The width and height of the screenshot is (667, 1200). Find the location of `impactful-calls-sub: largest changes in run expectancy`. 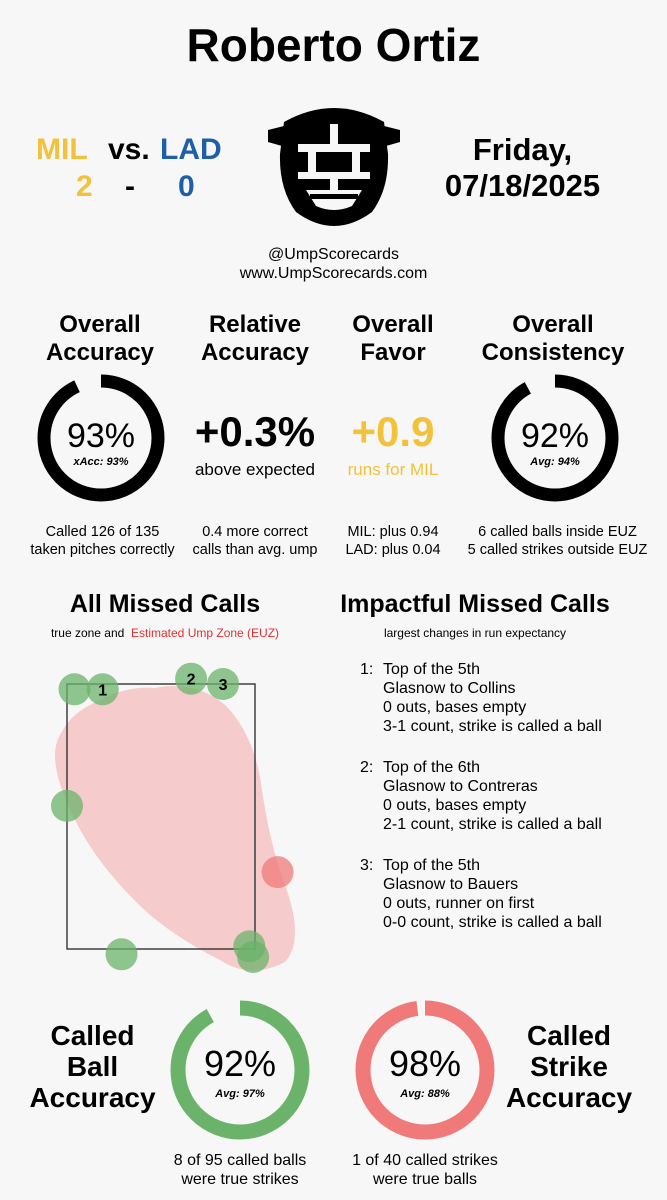

impactful-calls-sub: largest changes in run expectancy is located at coordinates (475, 633).